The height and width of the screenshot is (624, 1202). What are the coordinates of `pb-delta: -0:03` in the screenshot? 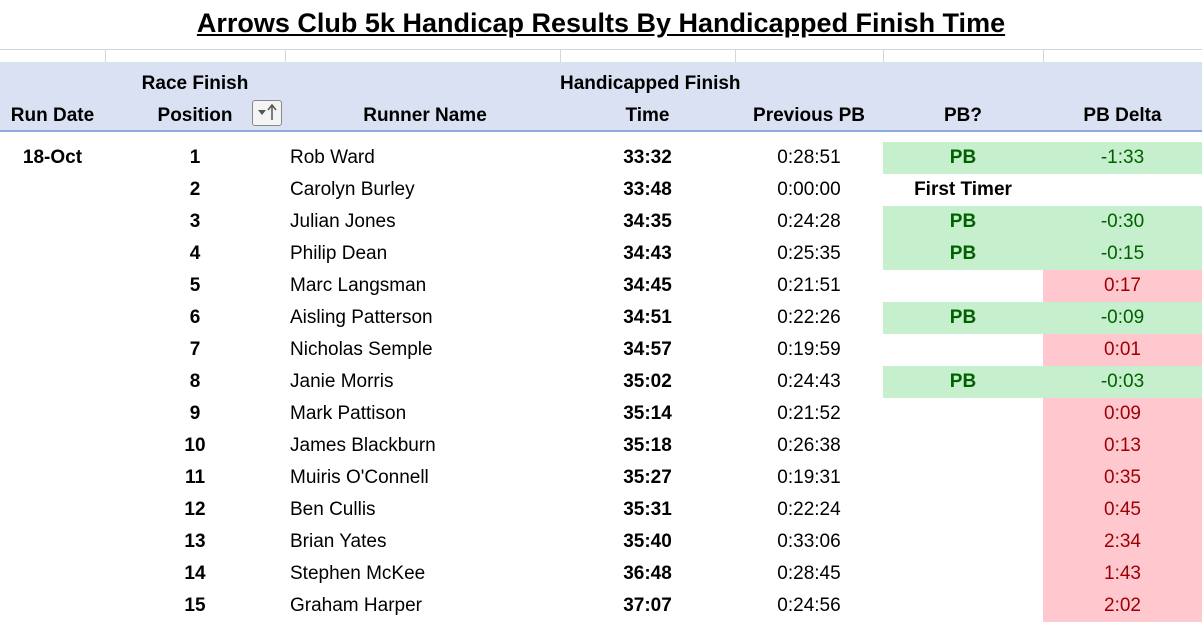 It's located at (1122, 382).